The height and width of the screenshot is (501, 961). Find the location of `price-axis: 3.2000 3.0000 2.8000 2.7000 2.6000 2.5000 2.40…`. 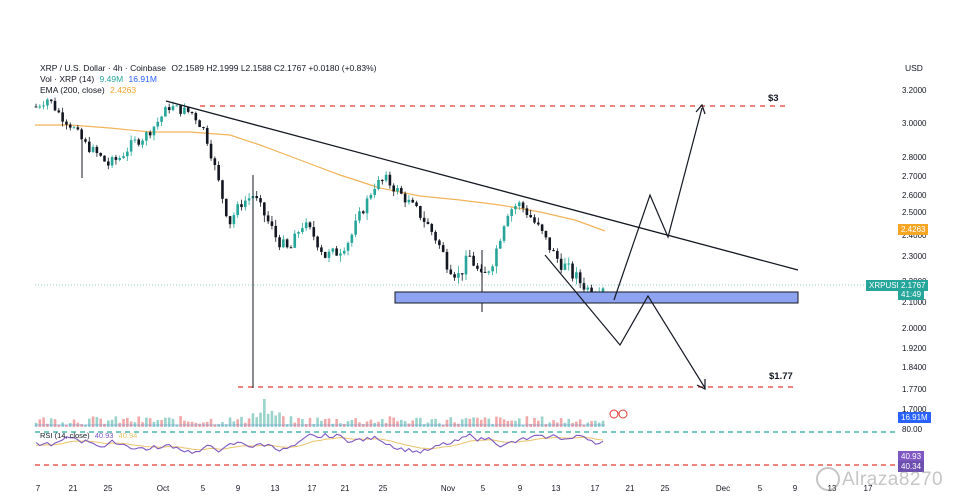

price-axis: 3.2000 3.0000 2.8000 2.7000 2.6000 2.5000 2.40… is located at coordinates (914, 250).